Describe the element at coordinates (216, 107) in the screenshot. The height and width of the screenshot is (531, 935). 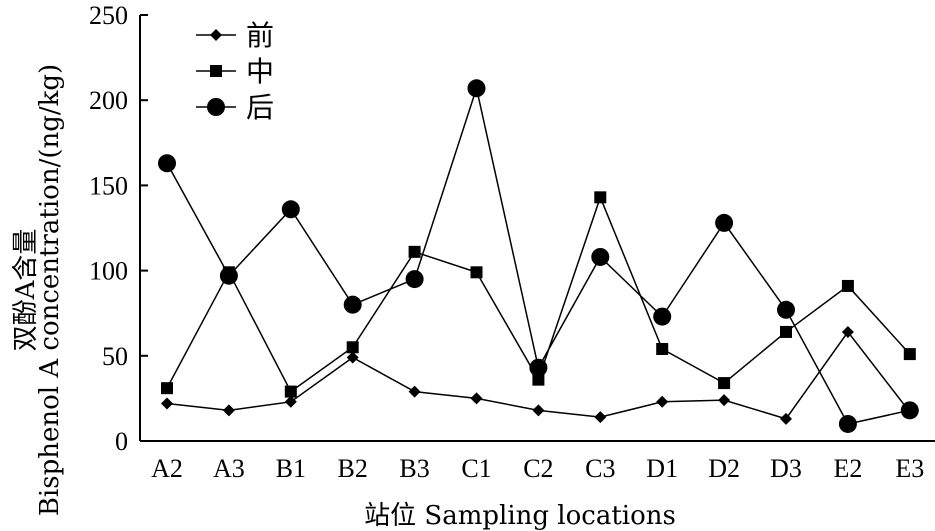
I see `legend-marker-circle` at that location.